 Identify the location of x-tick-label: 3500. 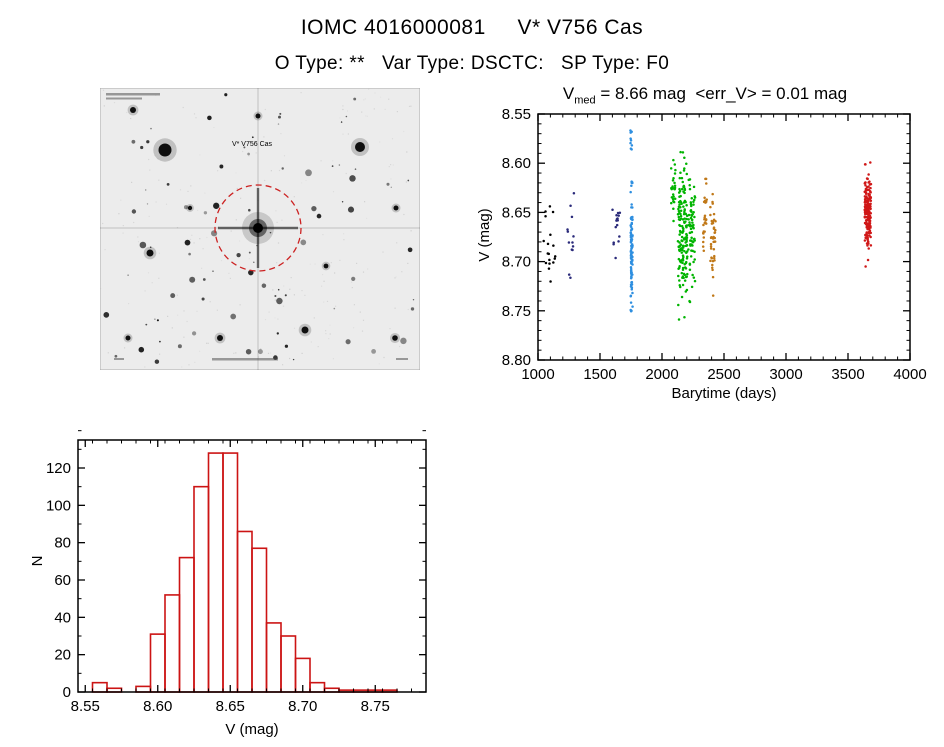
(847, 374).